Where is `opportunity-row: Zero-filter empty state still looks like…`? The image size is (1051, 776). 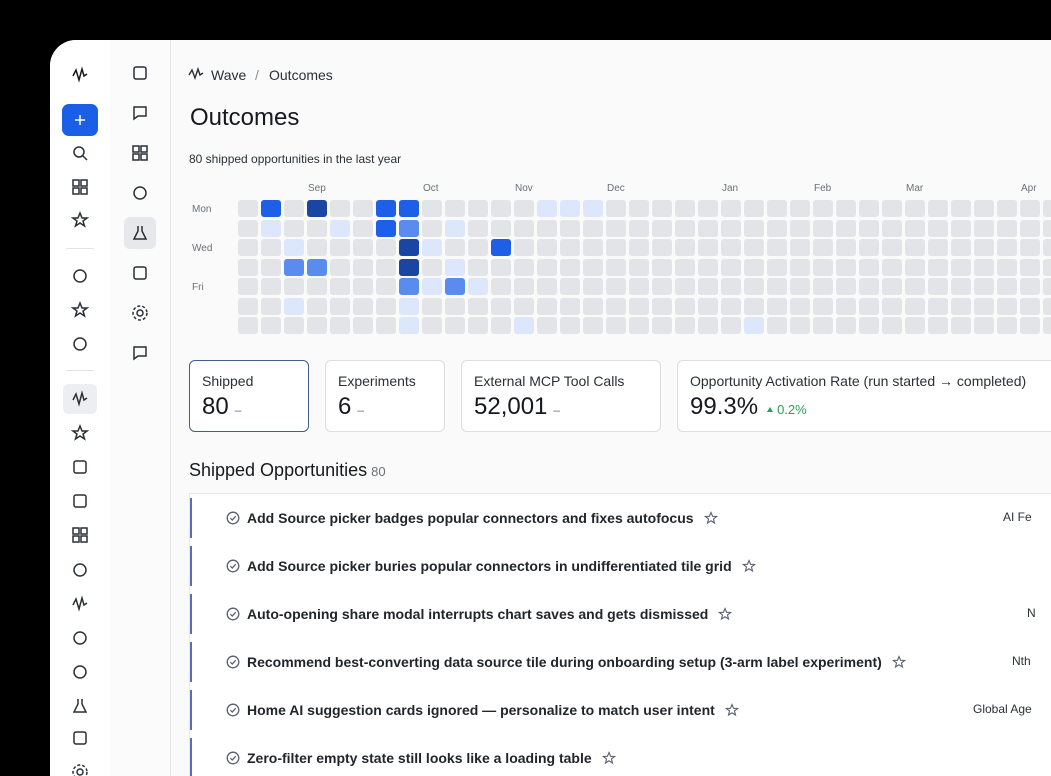 opportunity-row: Zero-filter empty state still looks like… is located at coordinates (620, 755).